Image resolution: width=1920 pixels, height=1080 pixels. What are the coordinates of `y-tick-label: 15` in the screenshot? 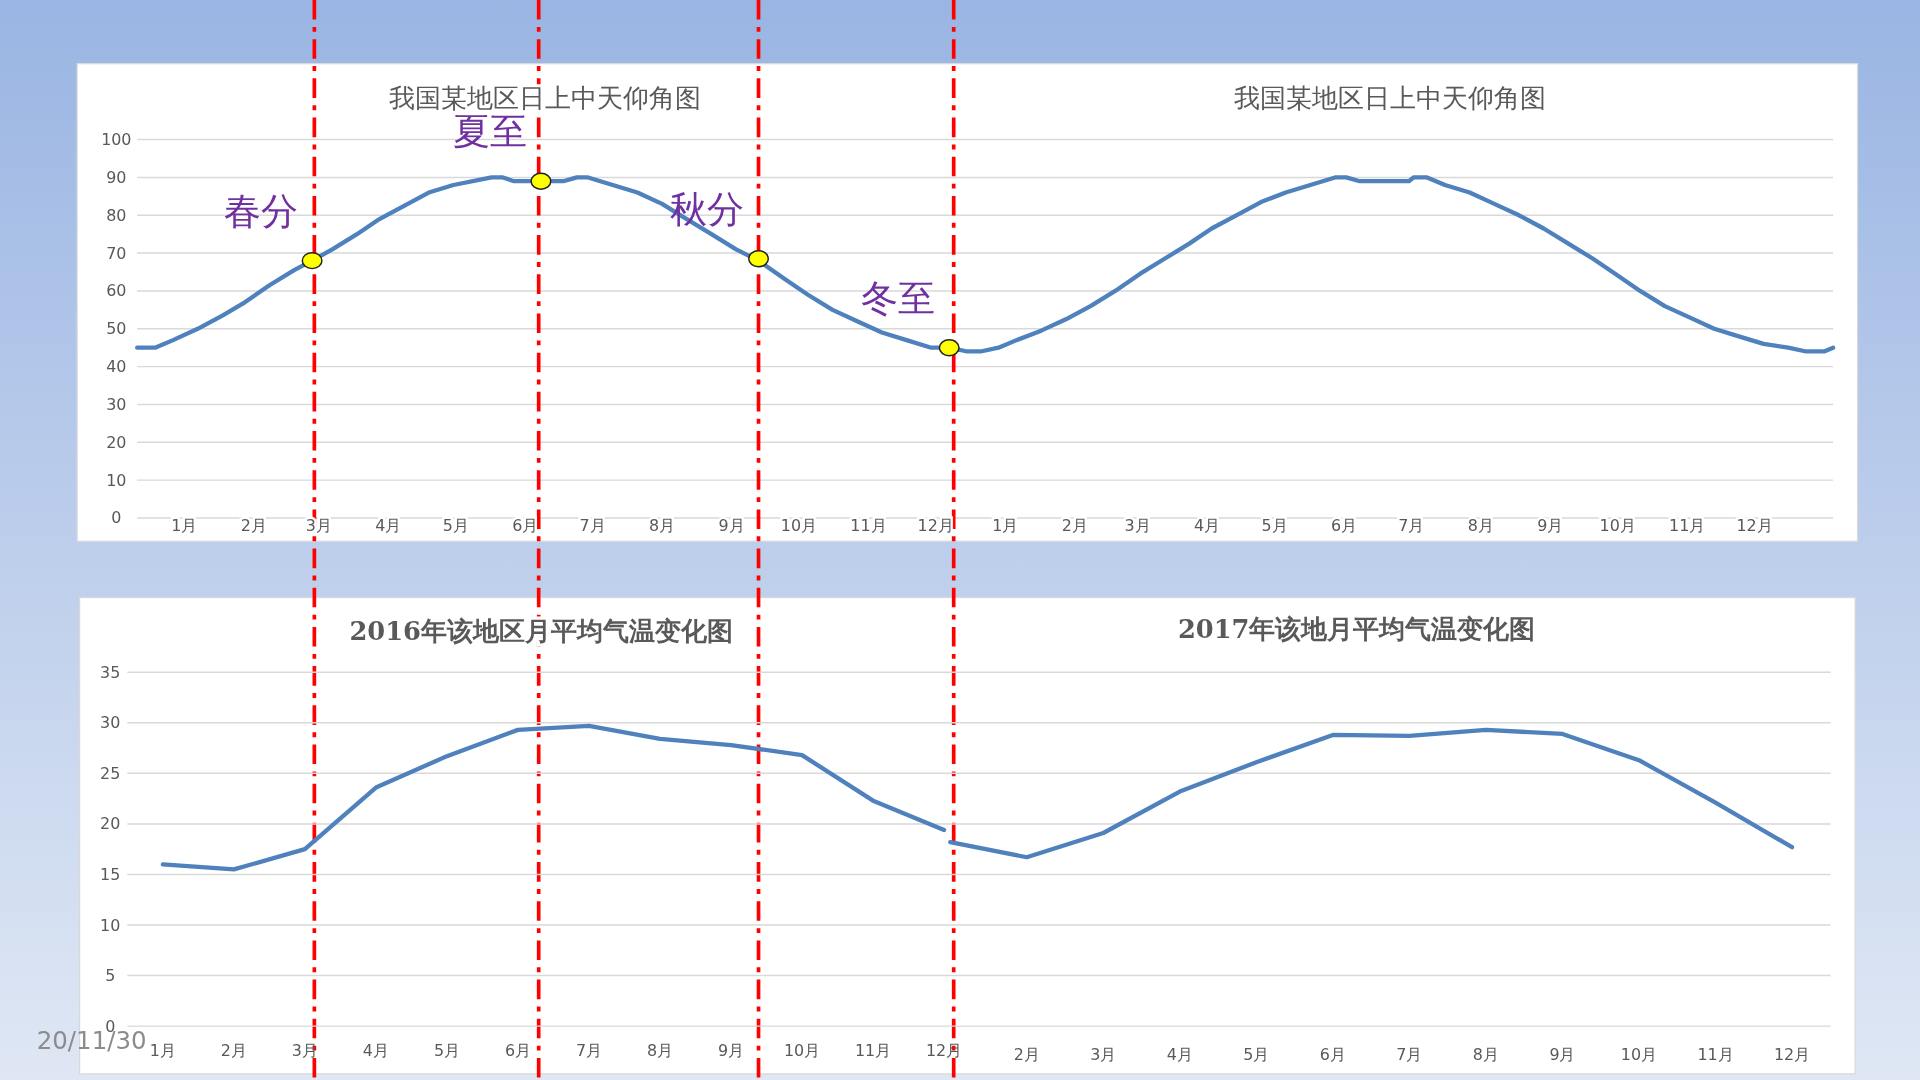 It's located at (110, 874).